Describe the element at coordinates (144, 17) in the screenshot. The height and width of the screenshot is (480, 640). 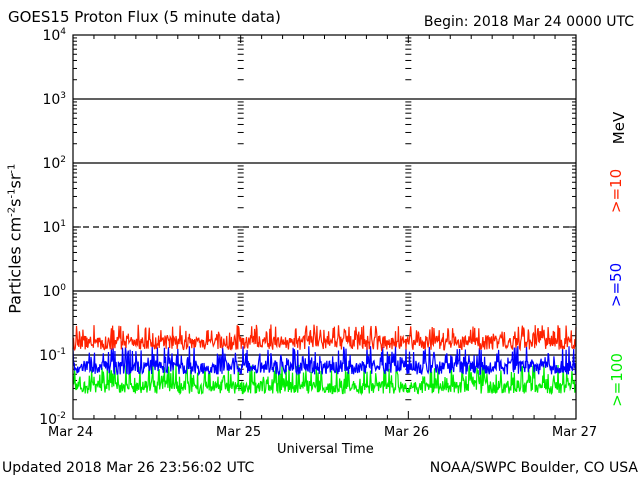
I see `chart-title: GOES15 Proton Flux (5 minute data)` at that location.